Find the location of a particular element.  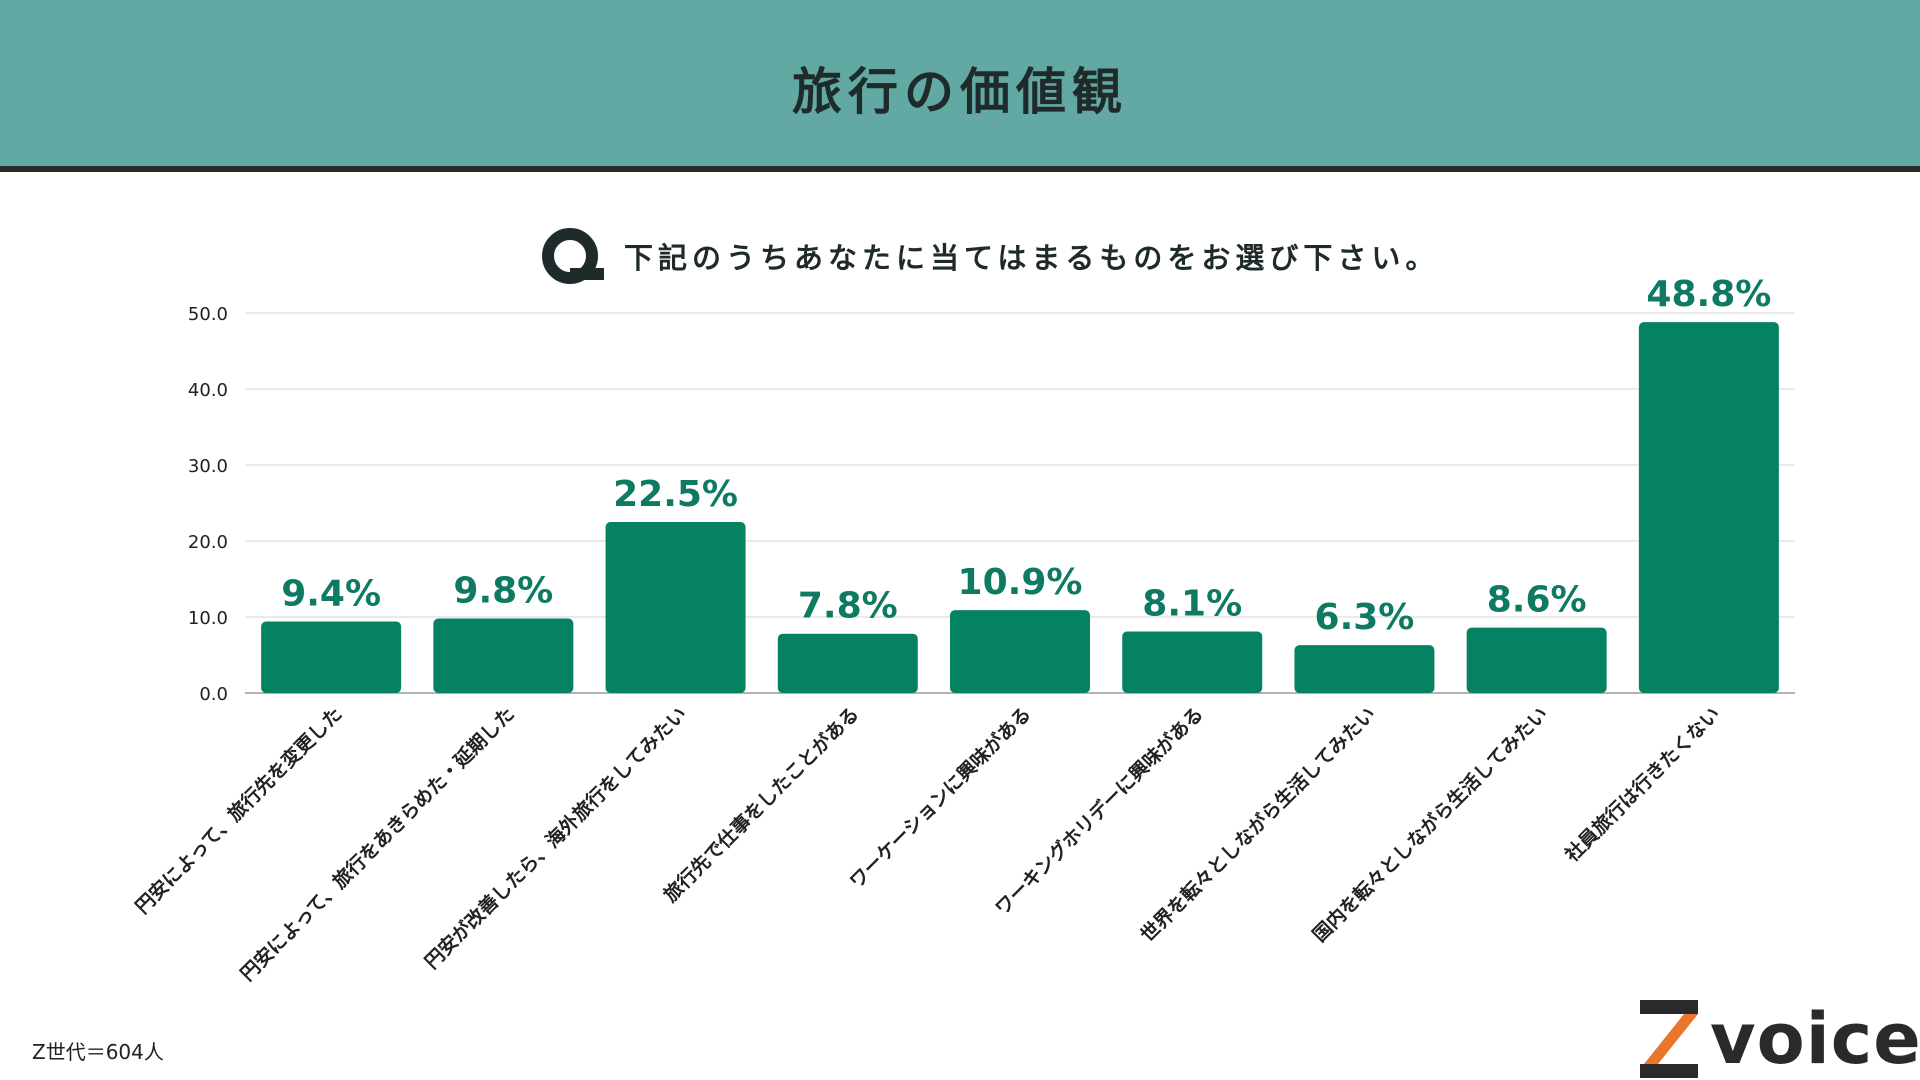

x-tick-label: 円安が改善したら、海外旅行をしてみたい is located at coordinates (555, 837).